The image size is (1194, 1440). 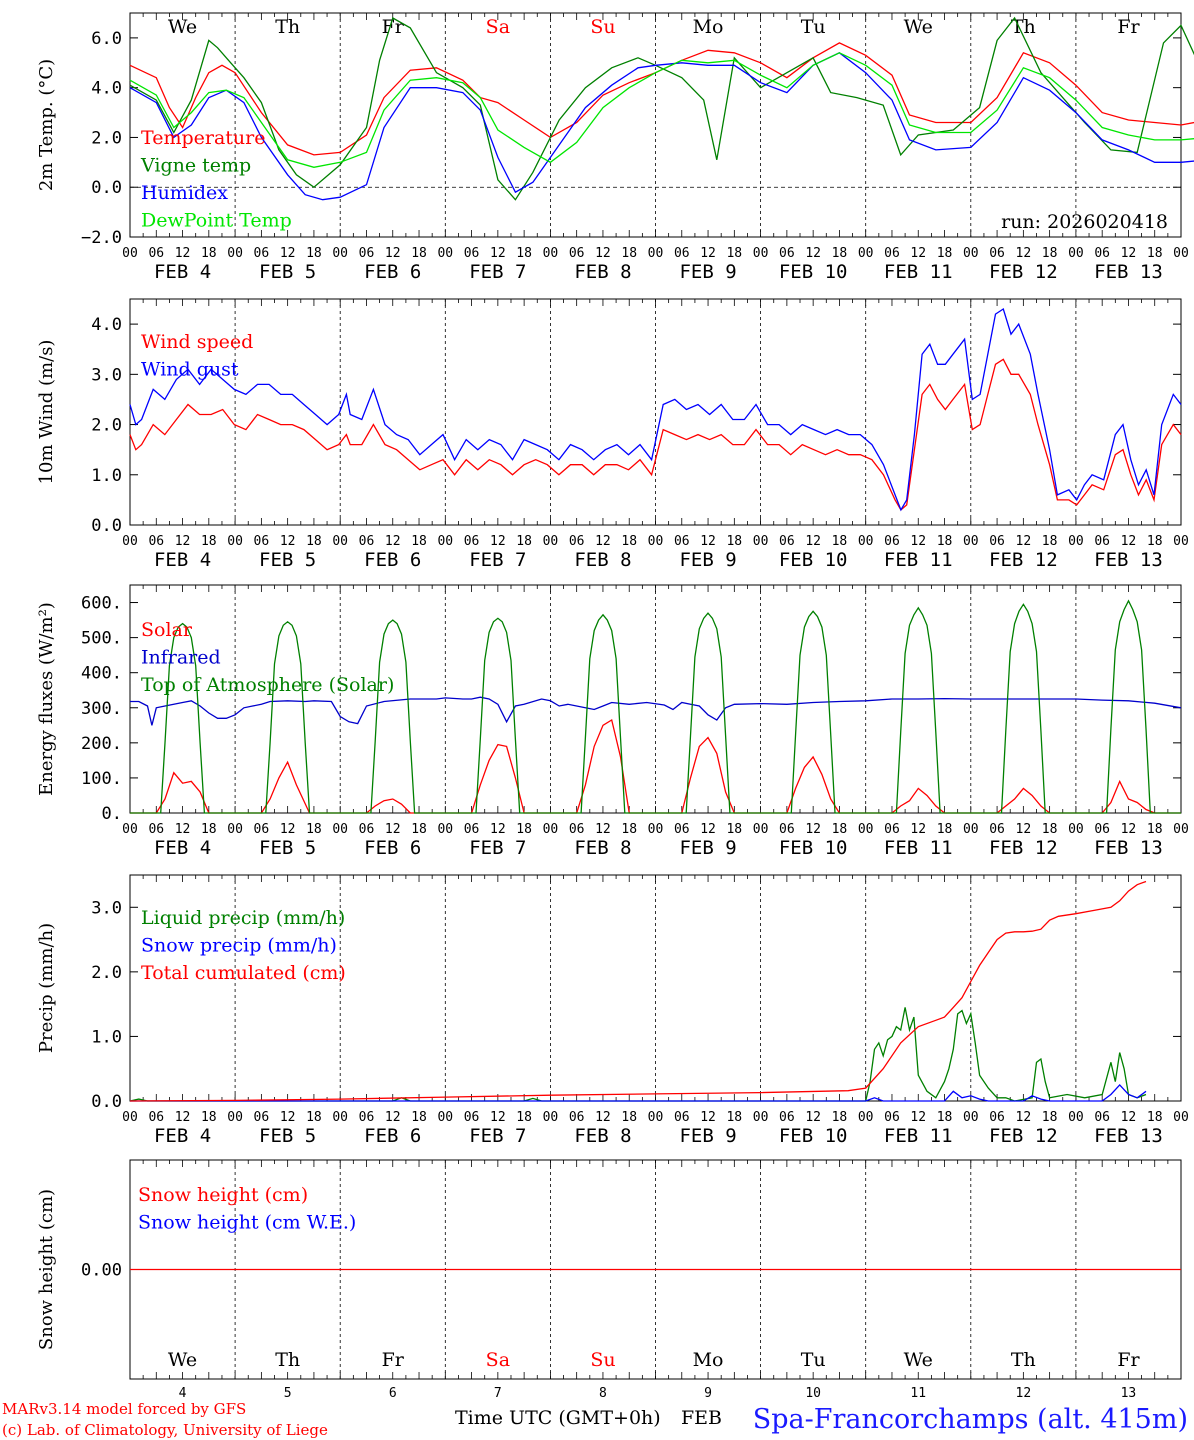 I want to click on y-tick-label: 0.00, so click(x=101, y=1271).